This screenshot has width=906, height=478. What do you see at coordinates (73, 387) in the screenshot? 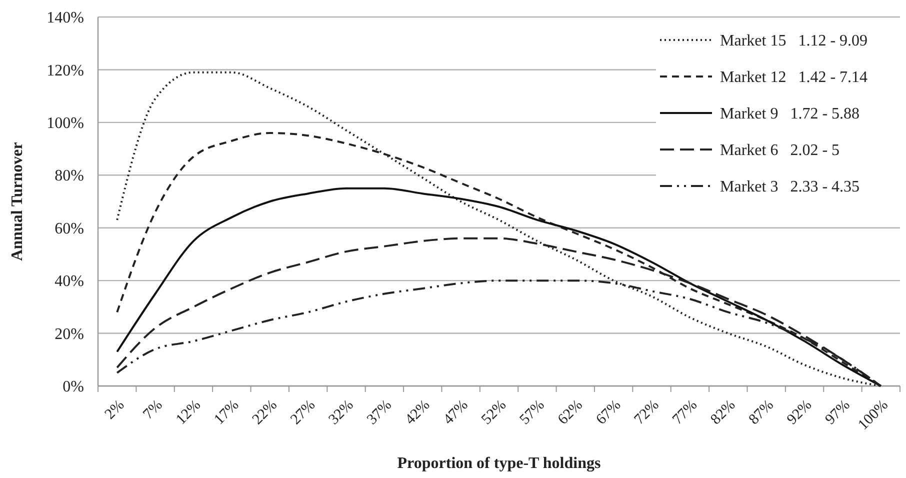
I see `y-tick-label: 0%` at bounding box center [73, 387].